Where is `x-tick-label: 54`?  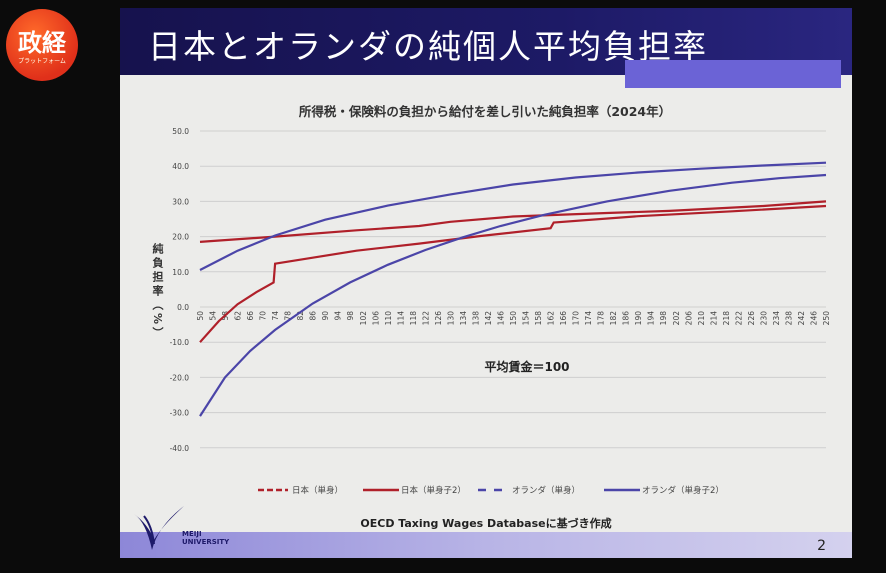 x-tick-label: 54 is located at coordinates (213, 316).